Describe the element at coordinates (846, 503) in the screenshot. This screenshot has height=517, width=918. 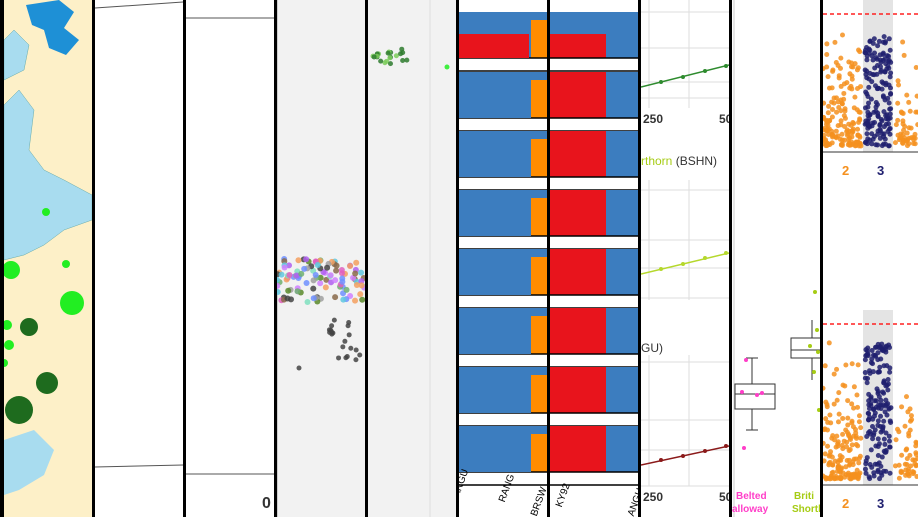
I see `chromosome-label: 2` at that location.